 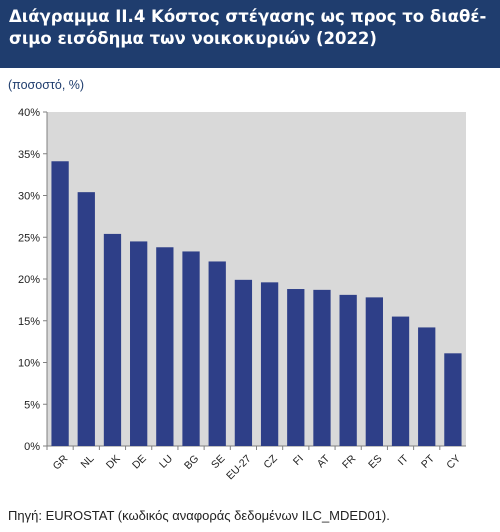 What do you see at coordinates (29, 197) in the screenshot?
I see `y-tick-label: 30%` at bounding box center [29, 197].